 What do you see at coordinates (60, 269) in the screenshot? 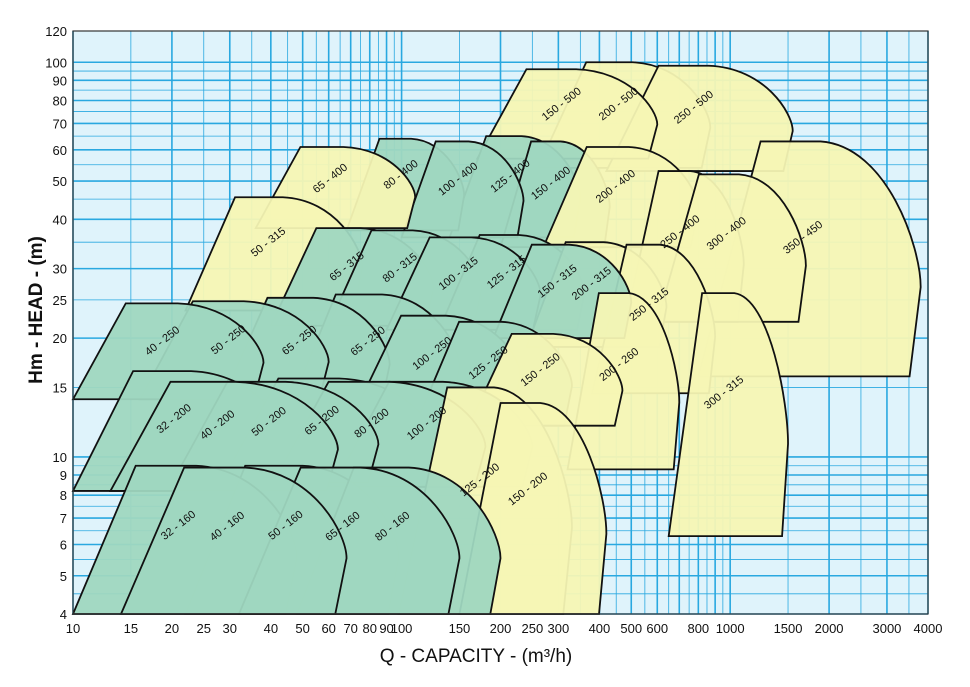
I see `y-tick-label: 30` at bounding box center [60, 269].